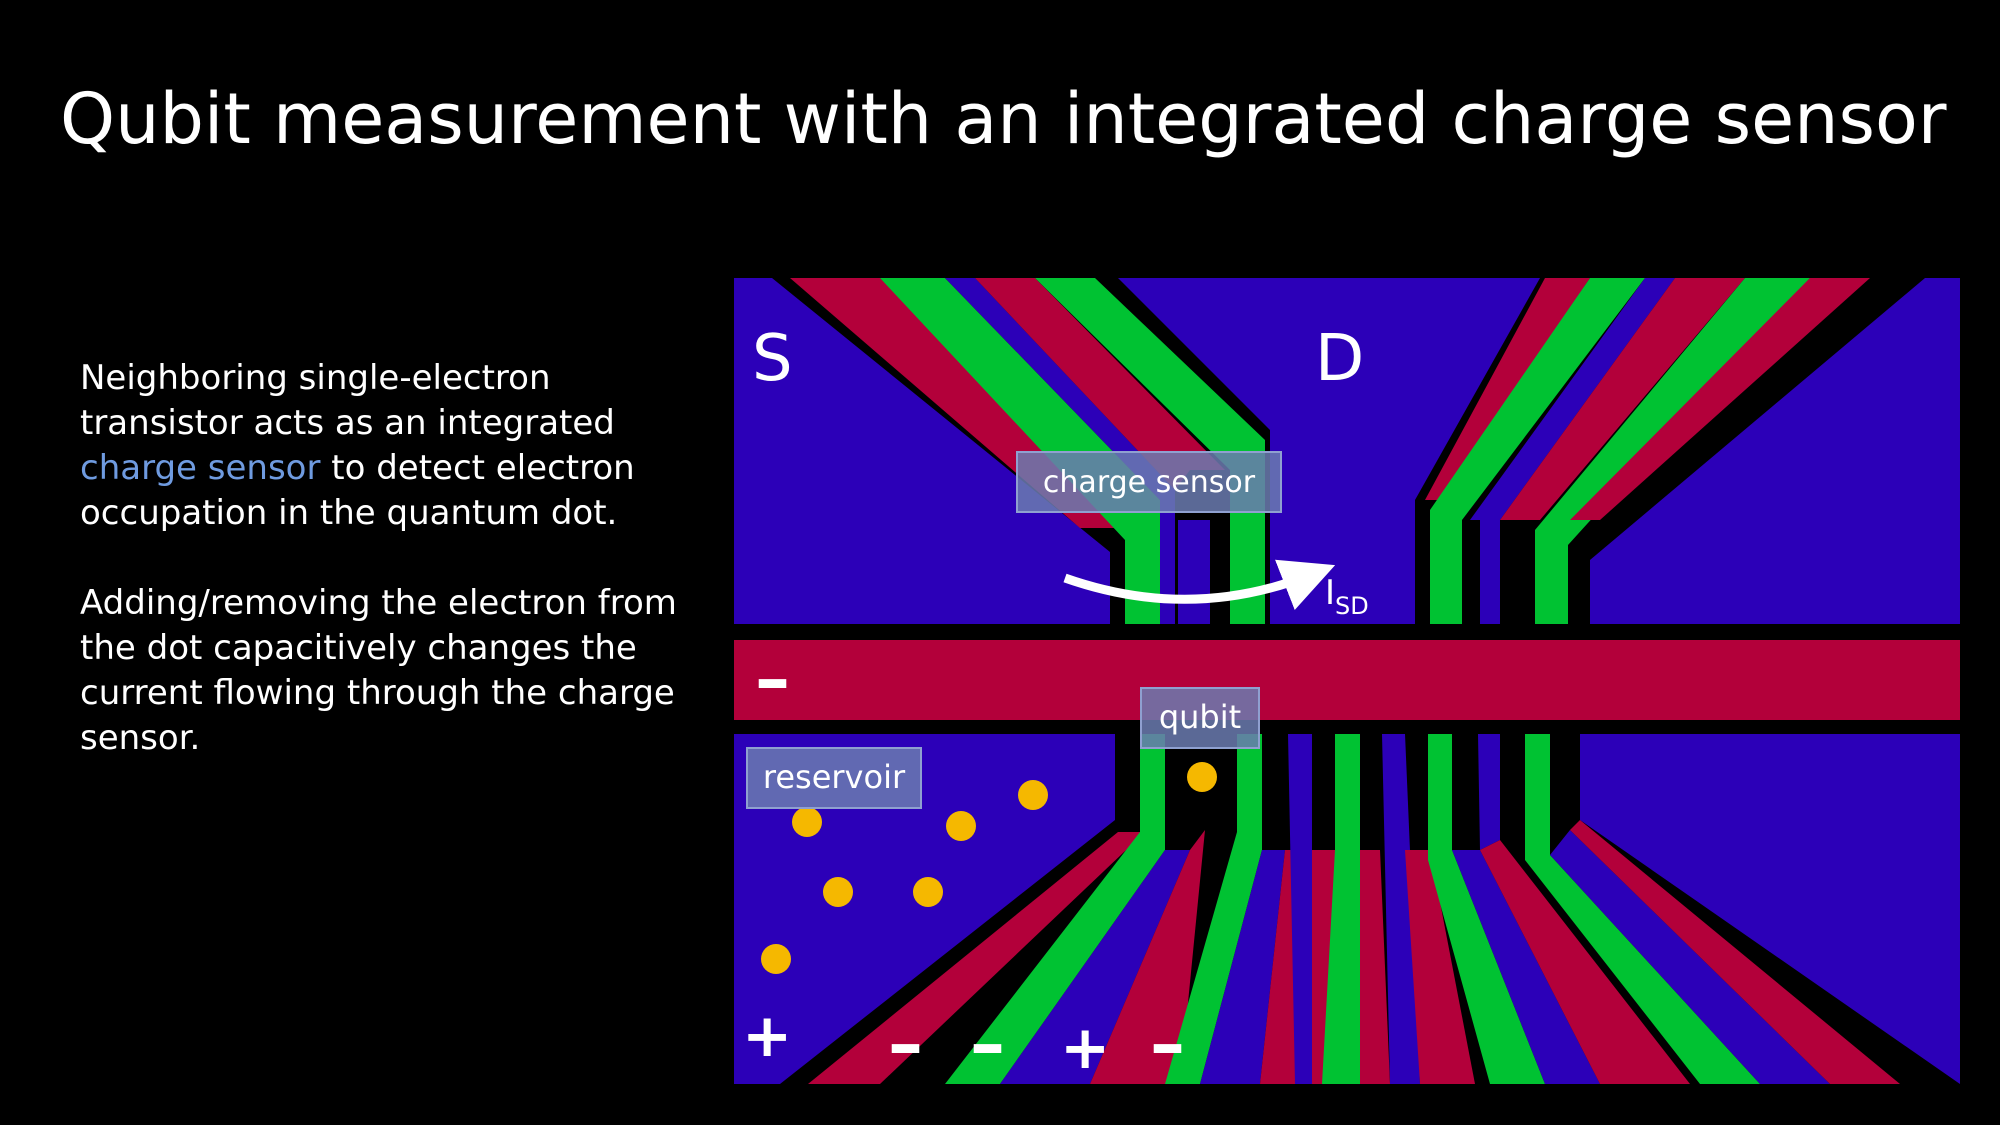 This screenshot has height=1125, width=2000. I want to click on barrier-sign: –, so click(772, 679).